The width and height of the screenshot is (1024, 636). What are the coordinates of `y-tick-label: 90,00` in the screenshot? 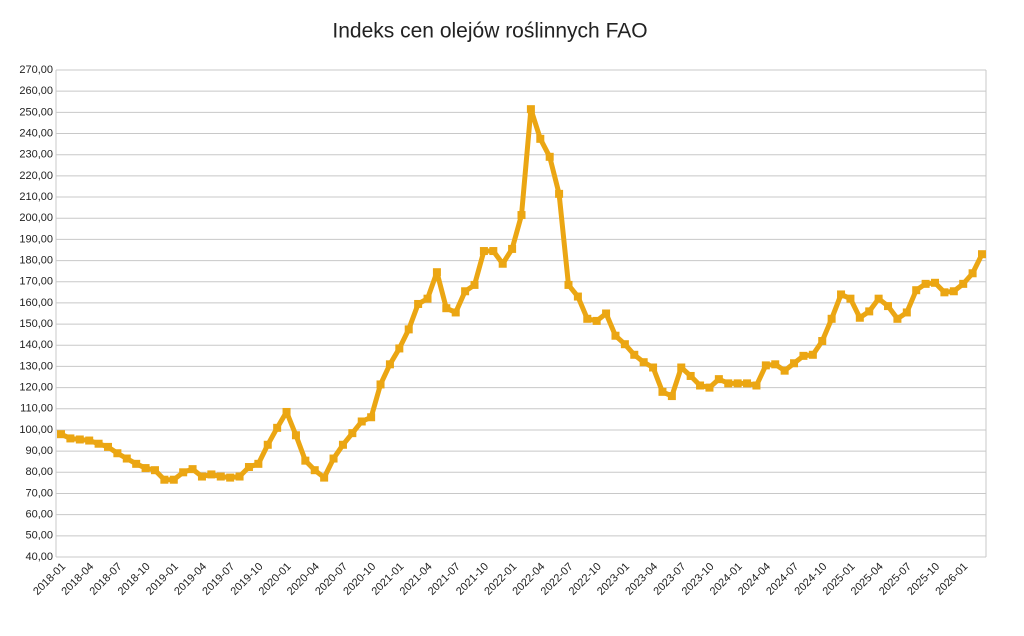 It's located at (39, 451).